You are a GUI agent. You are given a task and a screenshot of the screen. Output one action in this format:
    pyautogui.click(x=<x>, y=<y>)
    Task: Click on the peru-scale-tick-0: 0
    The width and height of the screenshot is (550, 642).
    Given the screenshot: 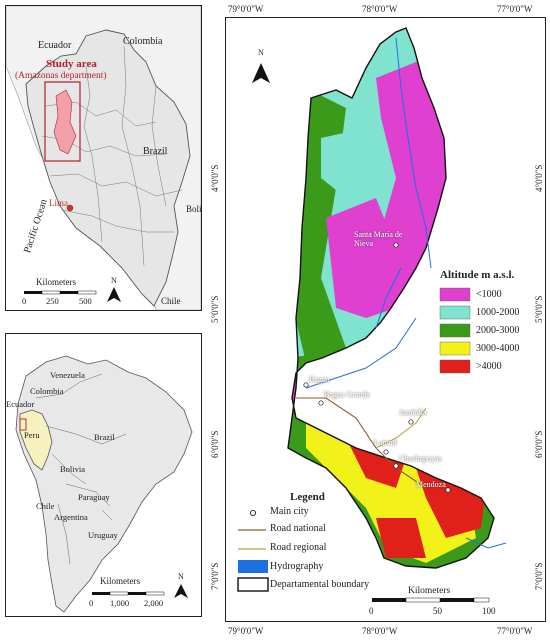 What is the action you would take?
    pyautogui.click(x=24, y=301)
    